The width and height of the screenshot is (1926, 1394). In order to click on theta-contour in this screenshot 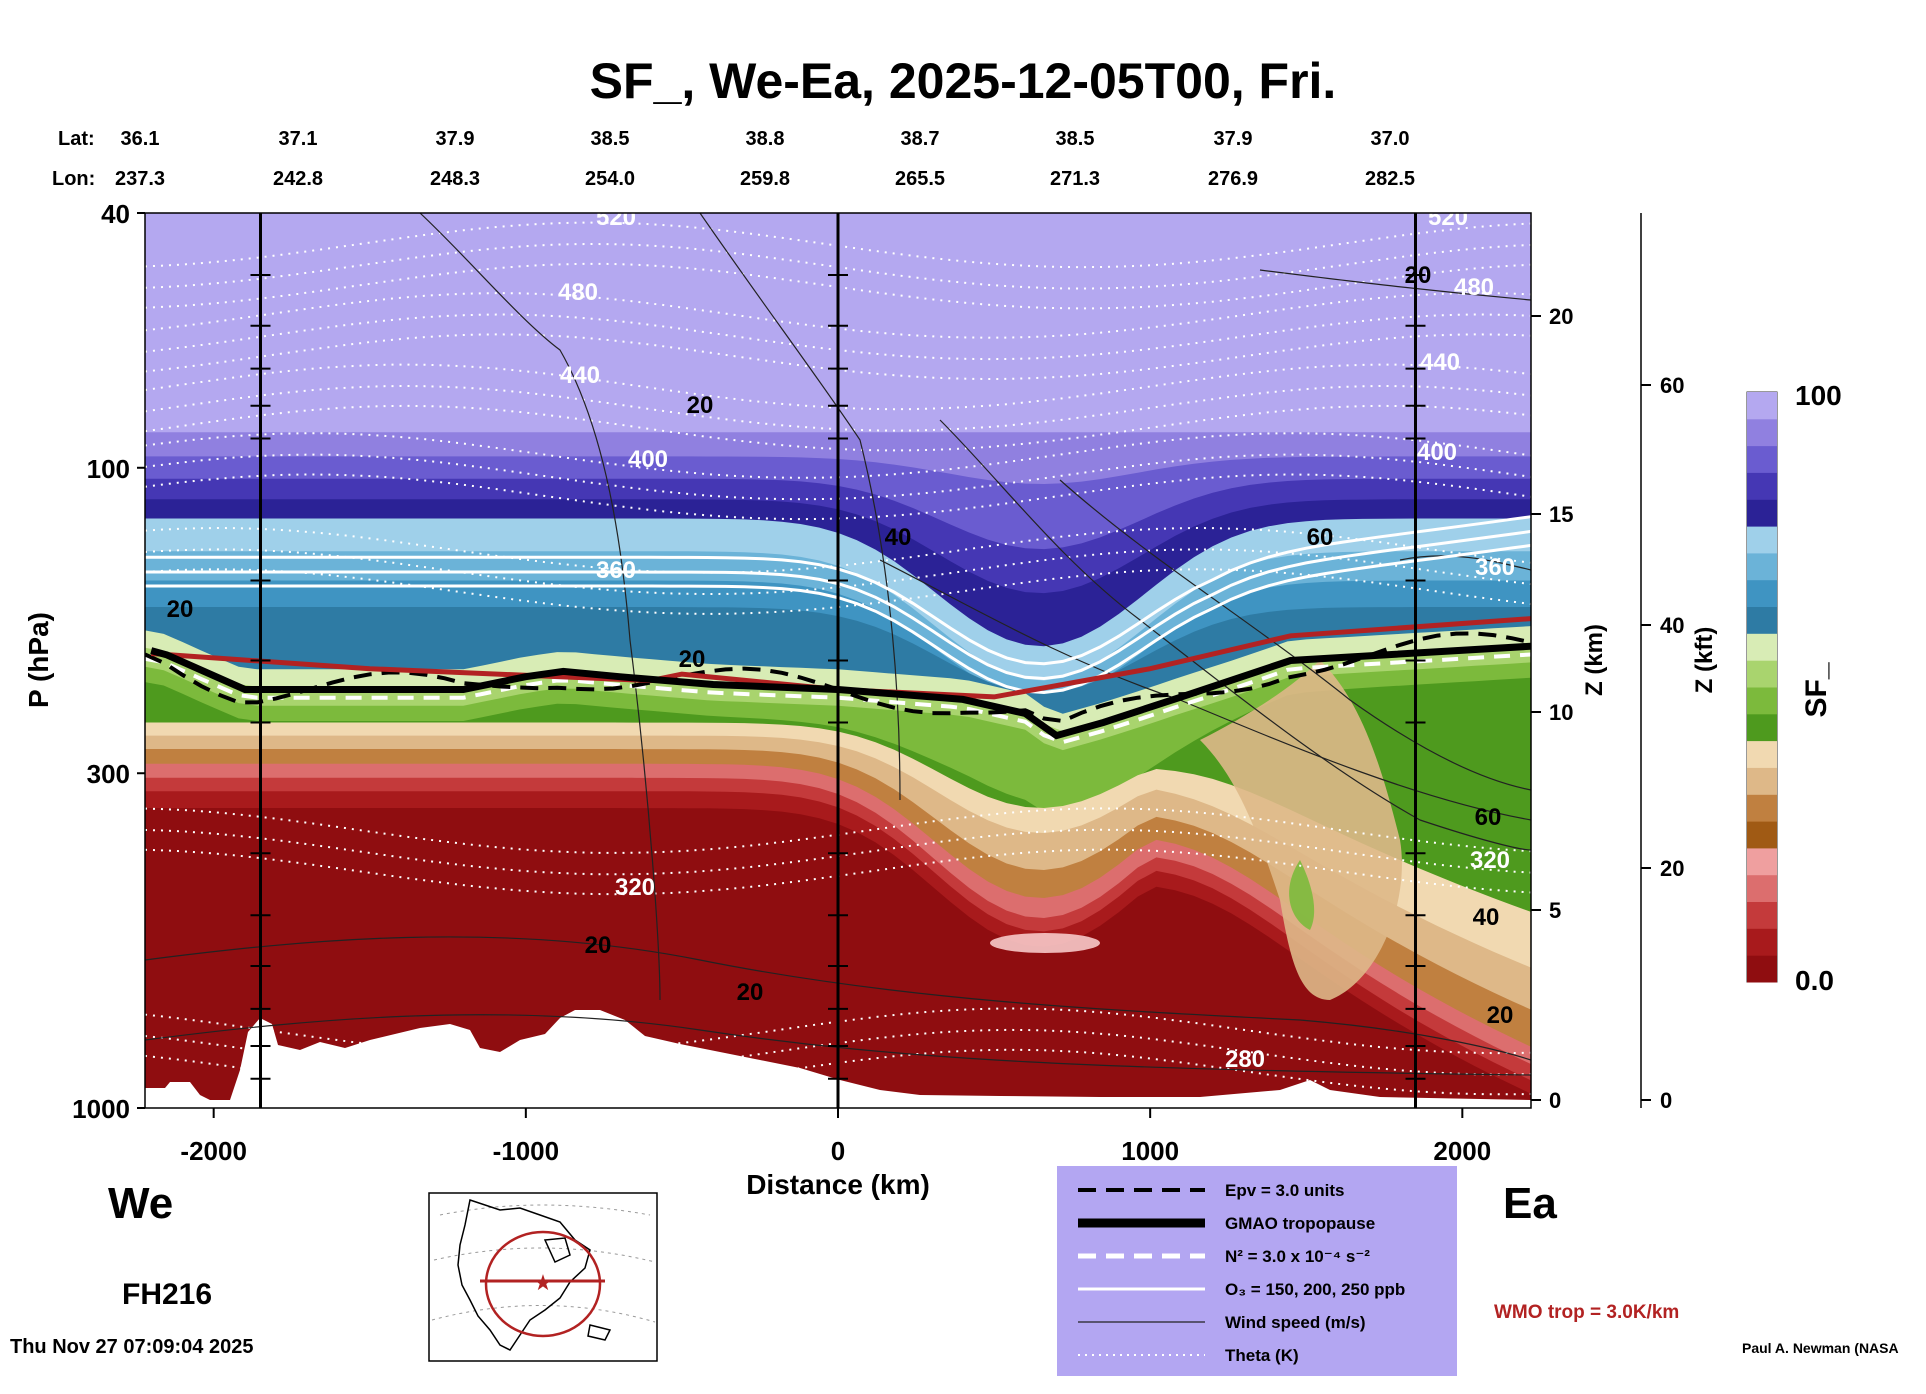, I will do `click(838, 572)`.